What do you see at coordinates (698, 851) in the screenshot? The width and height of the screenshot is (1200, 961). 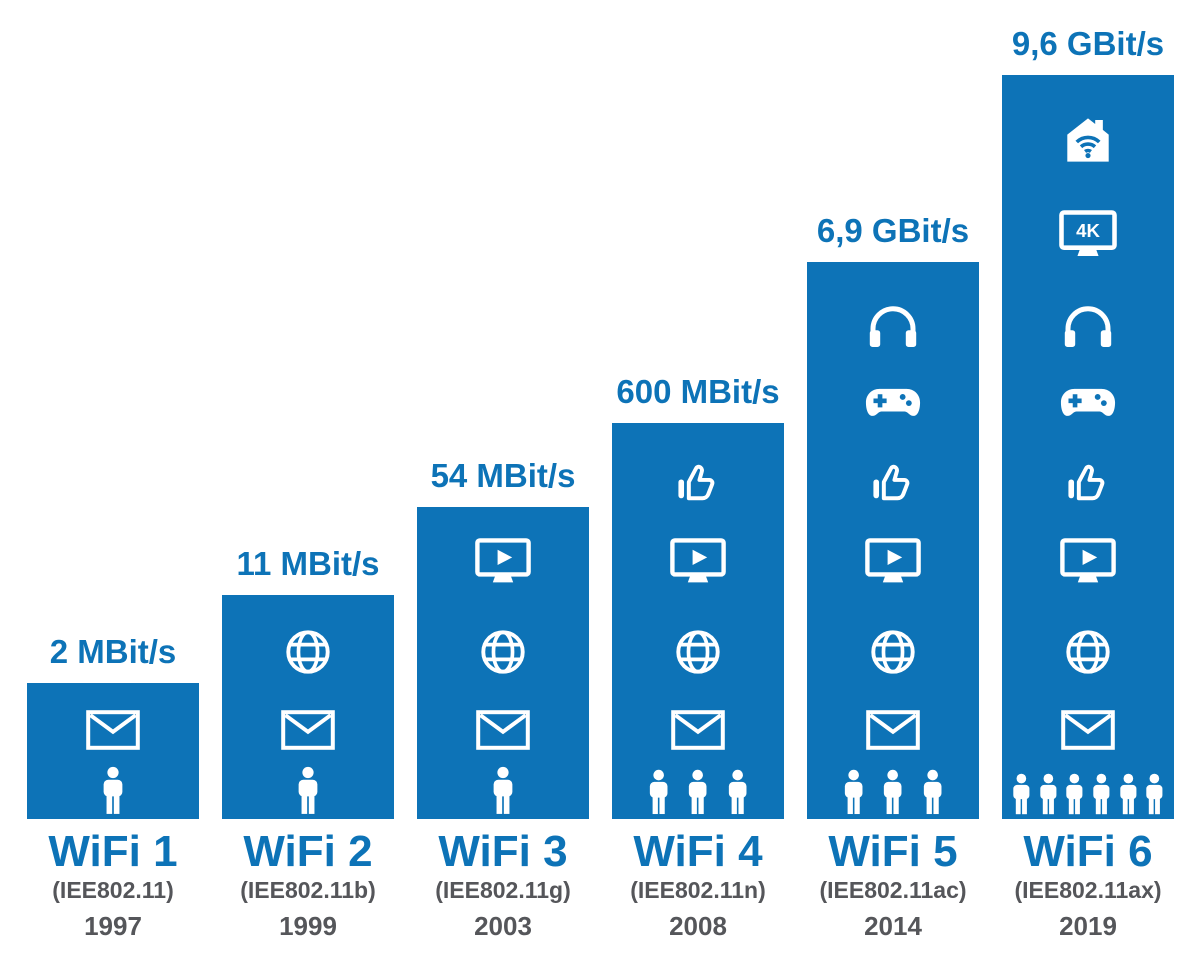 I see `wifi-name: WiFi 4` at bounding box center [698, 851].